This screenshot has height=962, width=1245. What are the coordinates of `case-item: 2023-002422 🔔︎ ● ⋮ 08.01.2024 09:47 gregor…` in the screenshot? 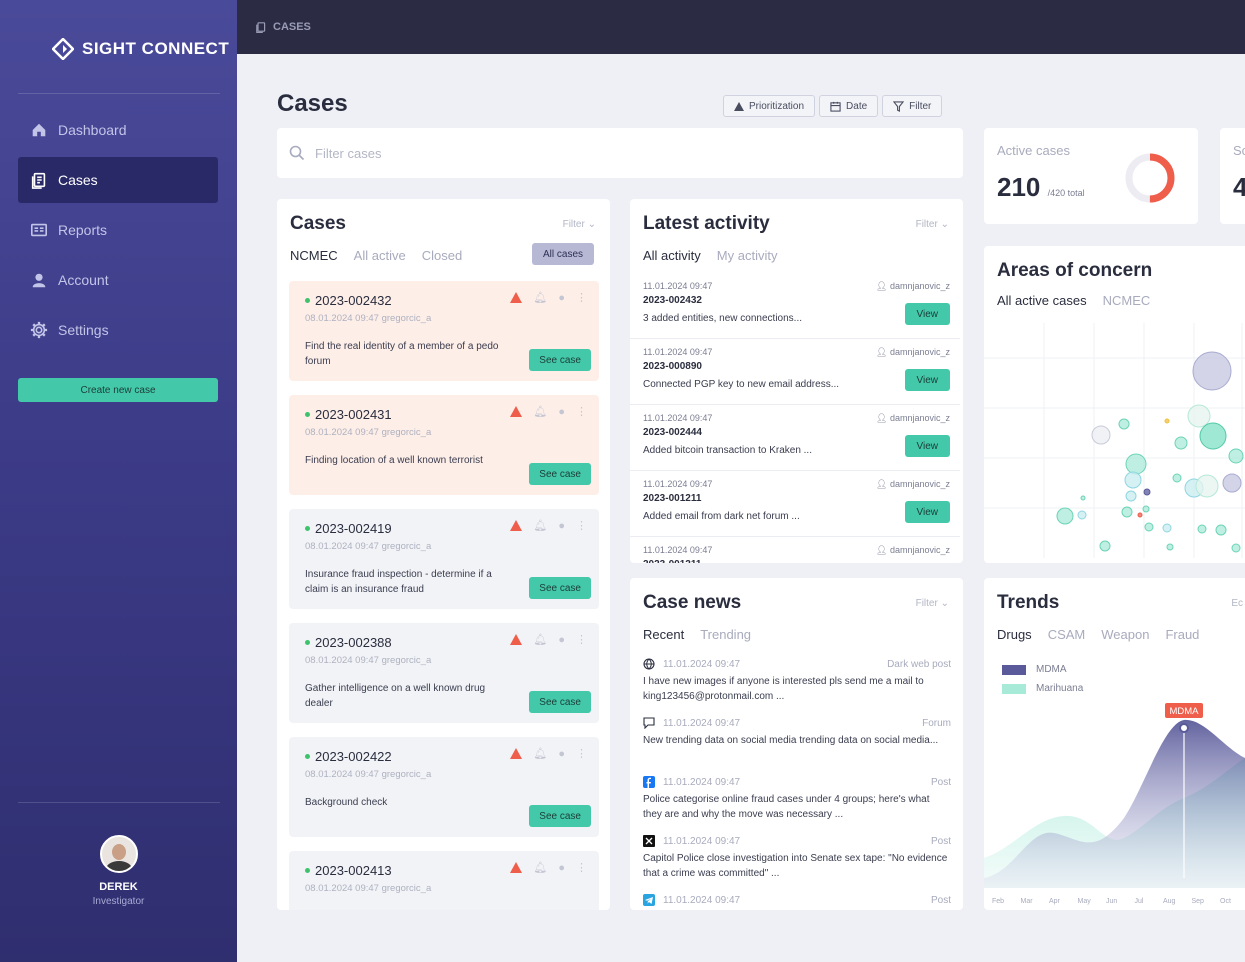 It's located at (444, 787).